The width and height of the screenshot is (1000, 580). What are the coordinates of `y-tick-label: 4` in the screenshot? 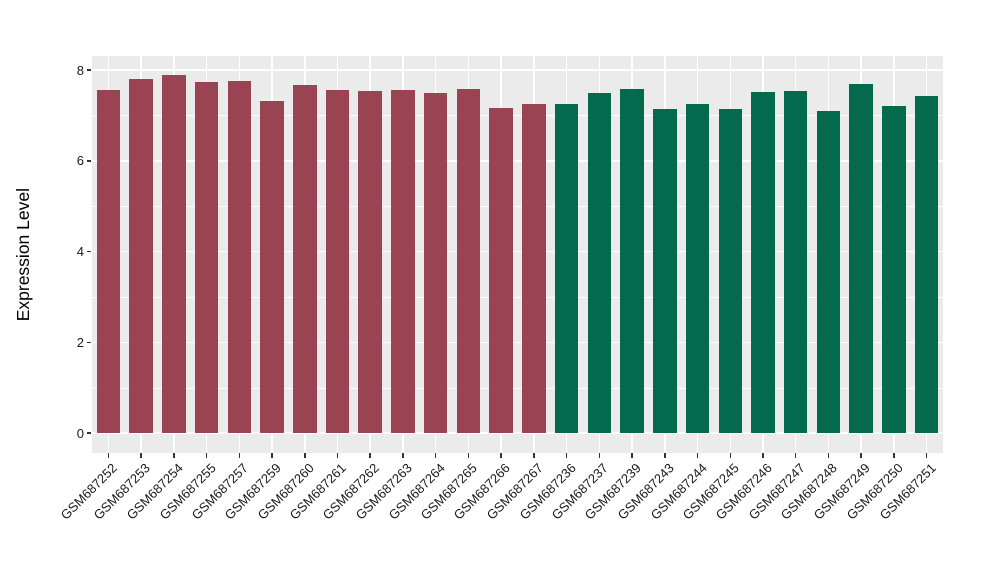 It's located at (80, 251).